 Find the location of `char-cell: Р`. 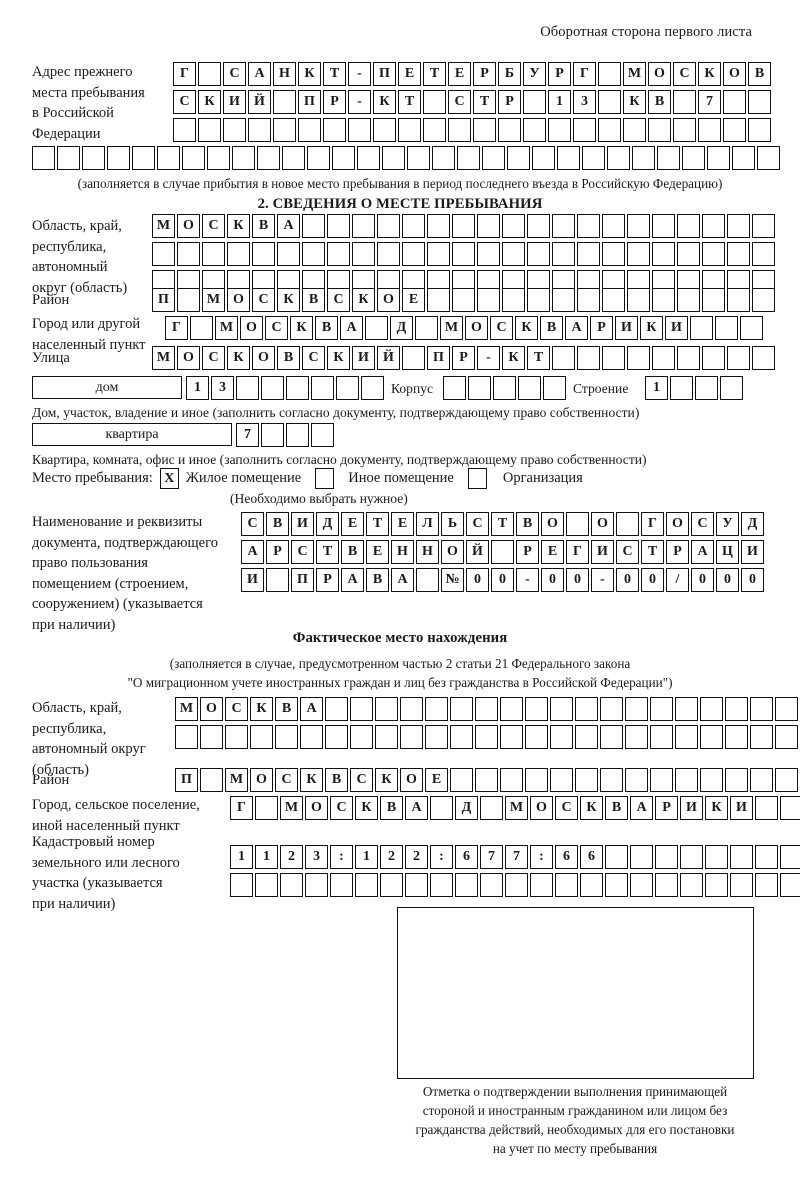

char-cell: Р is located at coordinates (327, 580).